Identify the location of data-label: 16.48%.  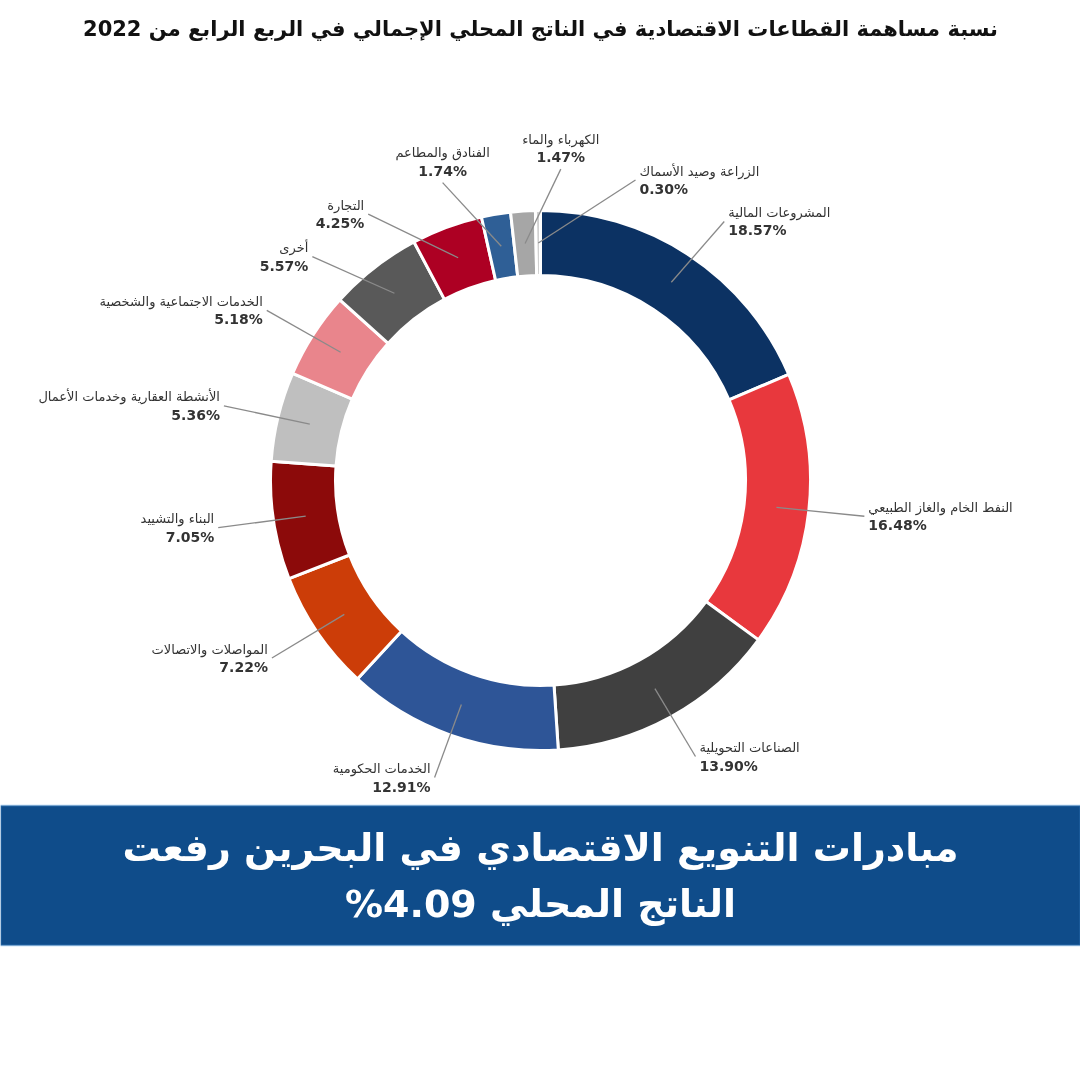
(897, 525).